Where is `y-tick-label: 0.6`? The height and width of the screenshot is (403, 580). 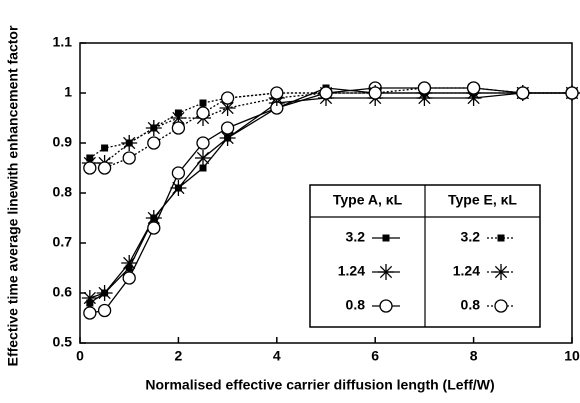
y-tick-label: 0.6 is located at coordinates (63, 292).